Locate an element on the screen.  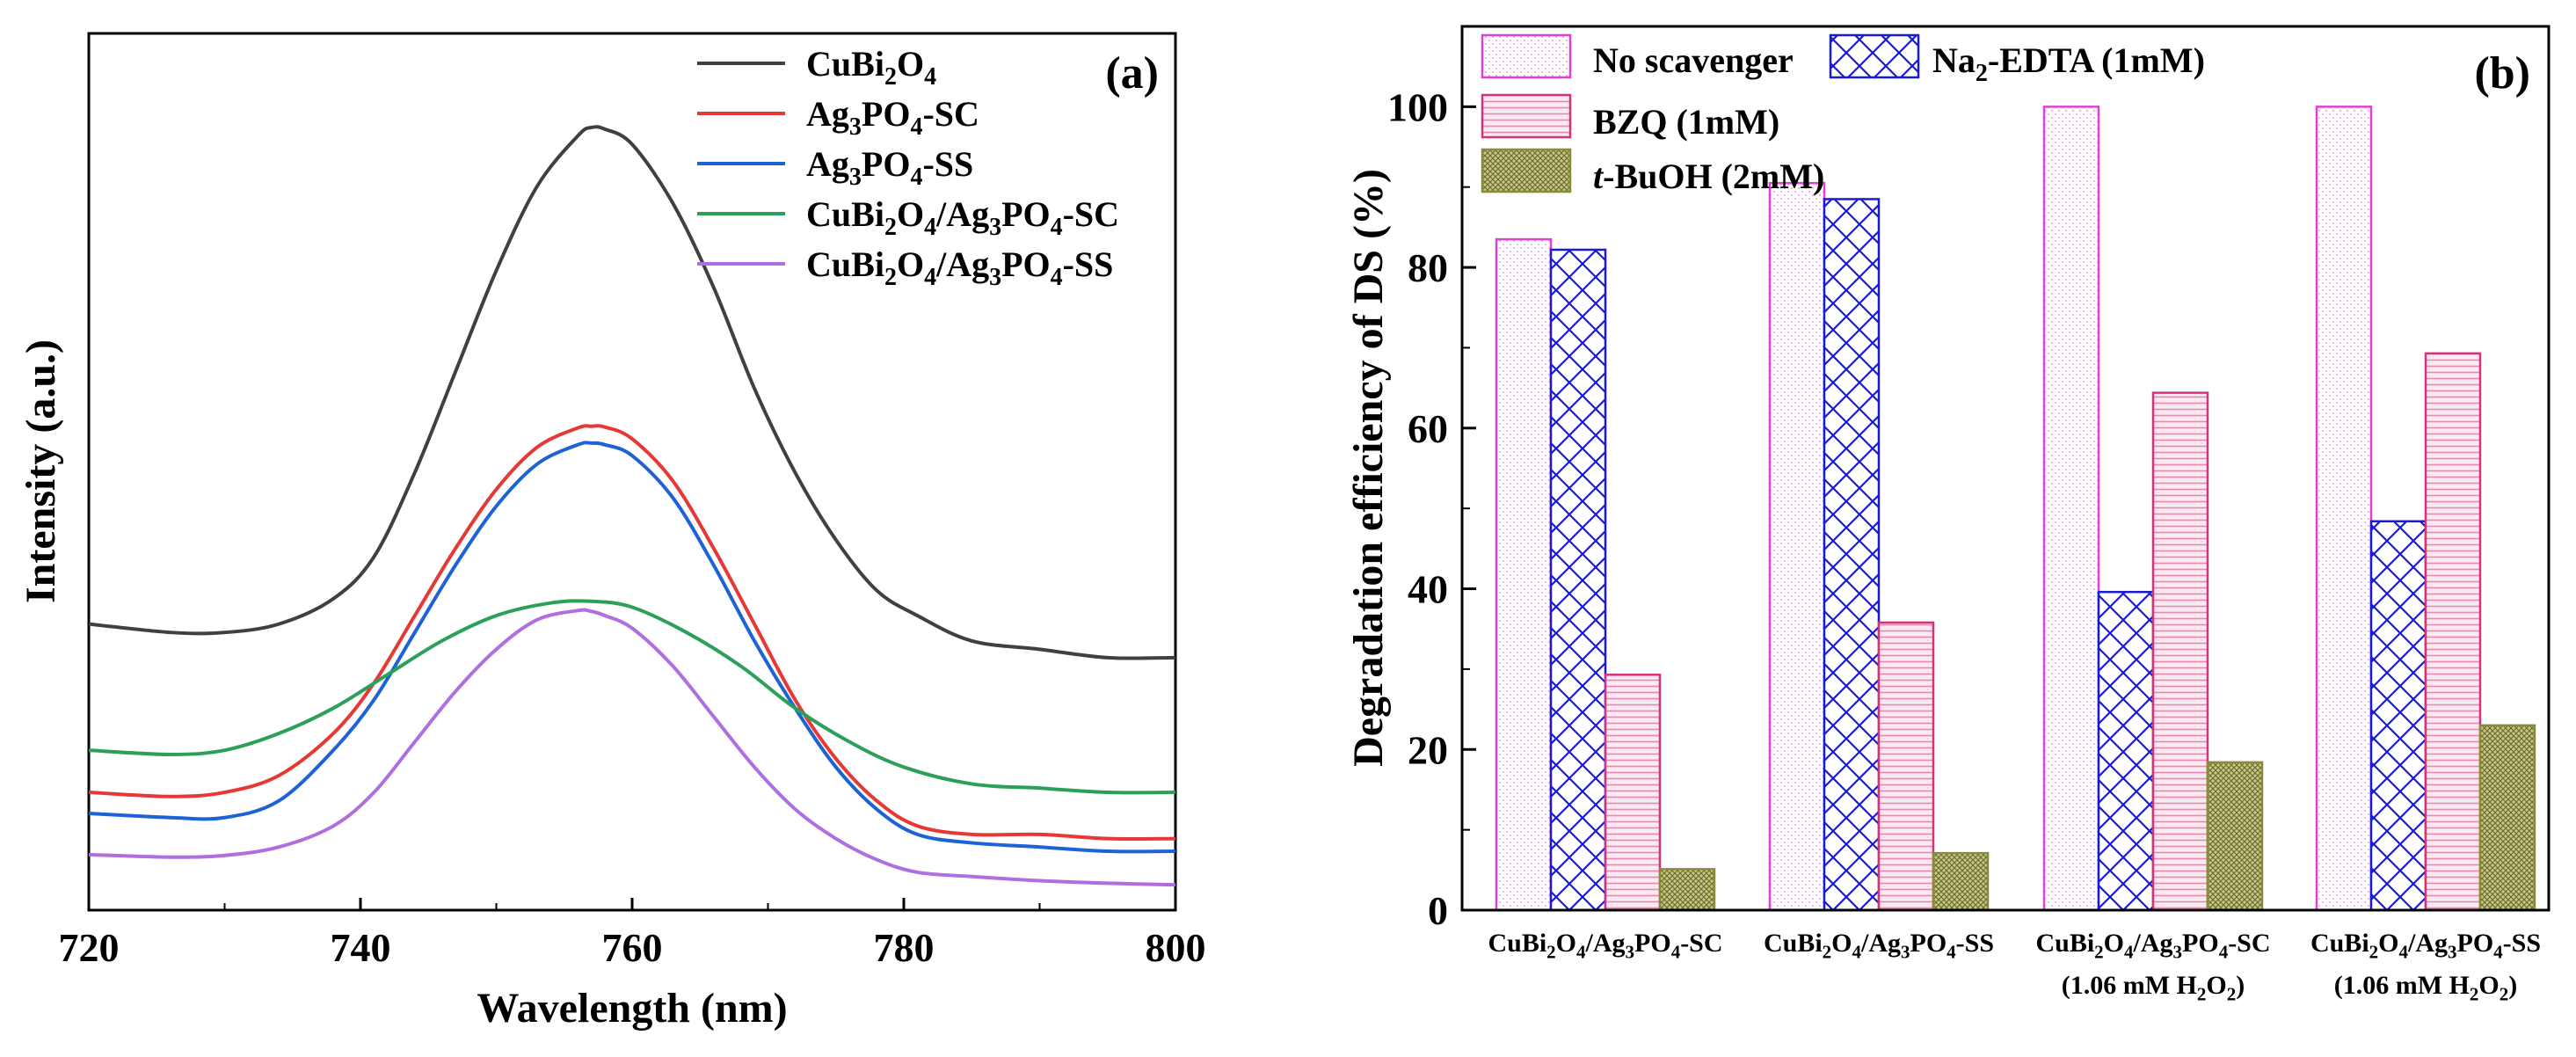
legend-swatch-No scavenger is located at coordinates (1526, 56).